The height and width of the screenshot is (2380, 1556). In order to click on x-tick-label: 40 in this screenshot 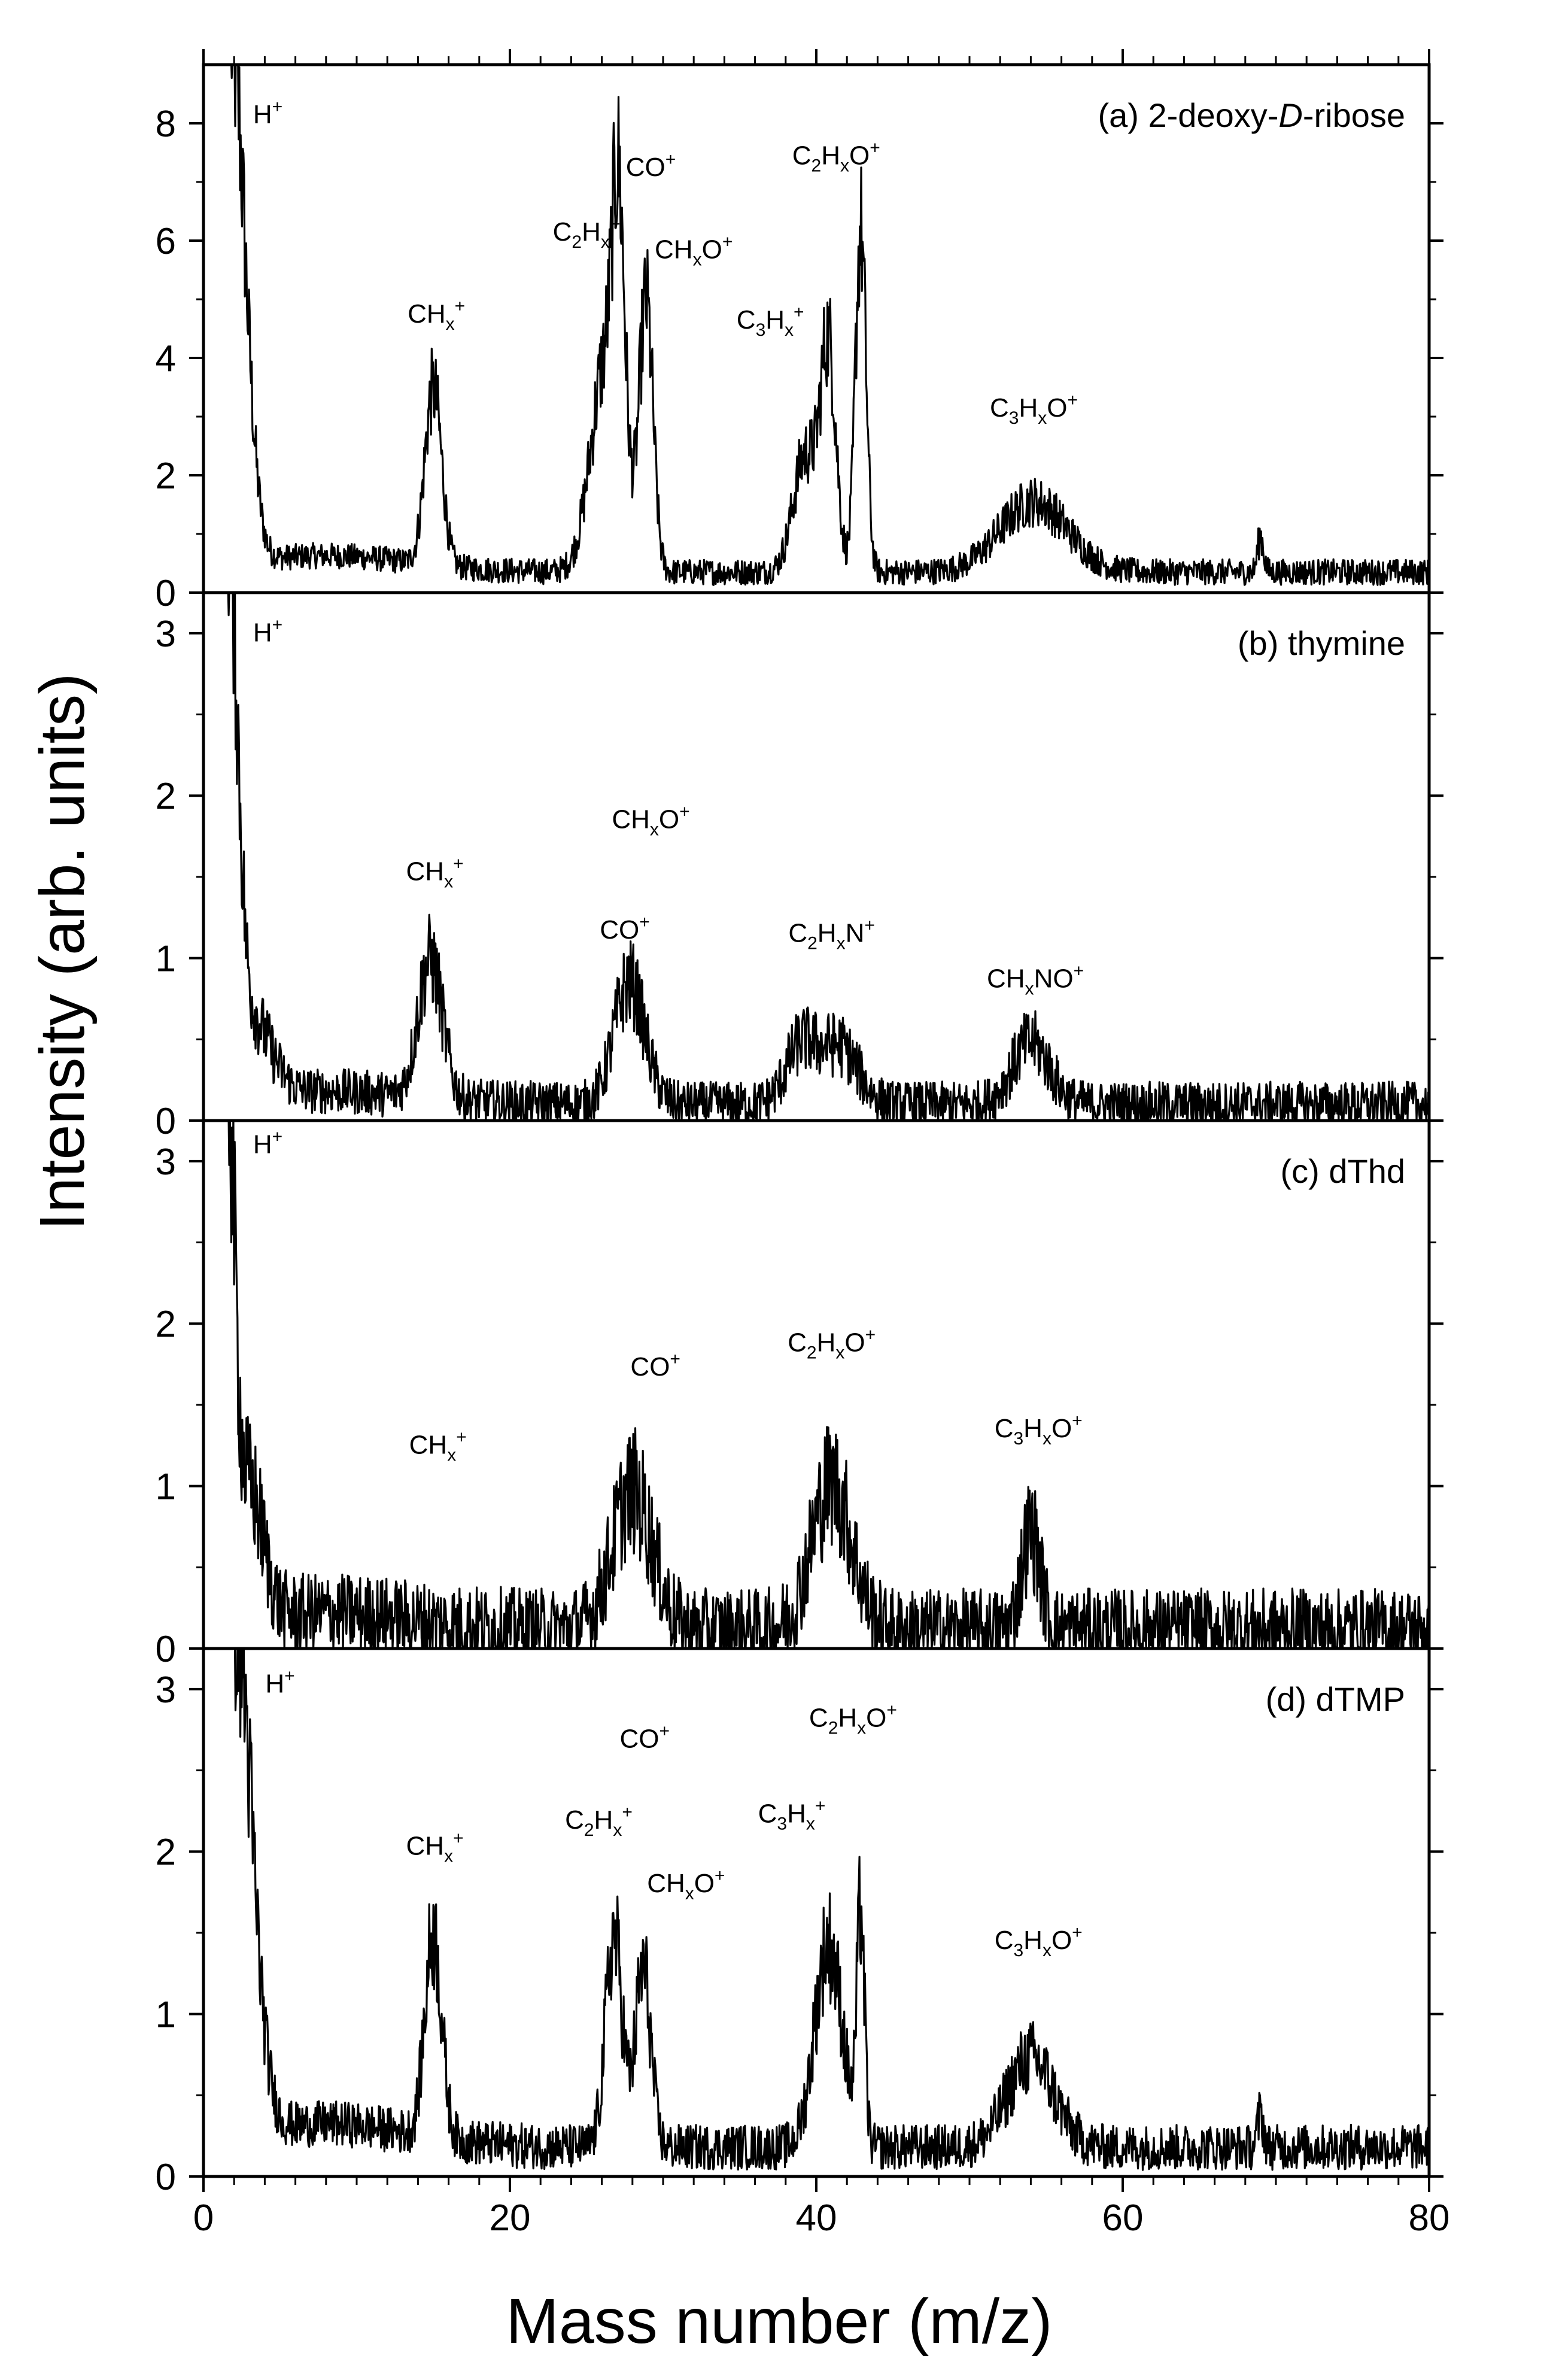, I will do `click(817, 2218)`.